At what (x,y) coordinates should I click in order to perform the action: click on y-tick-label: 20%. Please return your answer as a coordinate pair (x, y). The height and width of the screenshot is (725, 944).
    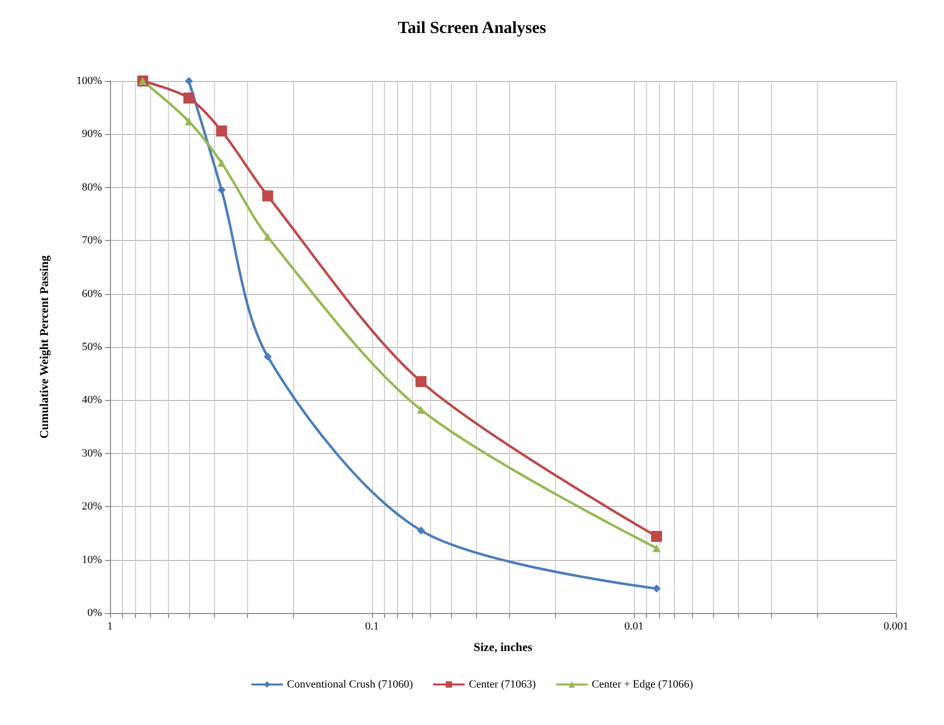
    Looking at the image, I should click on (92, 506).